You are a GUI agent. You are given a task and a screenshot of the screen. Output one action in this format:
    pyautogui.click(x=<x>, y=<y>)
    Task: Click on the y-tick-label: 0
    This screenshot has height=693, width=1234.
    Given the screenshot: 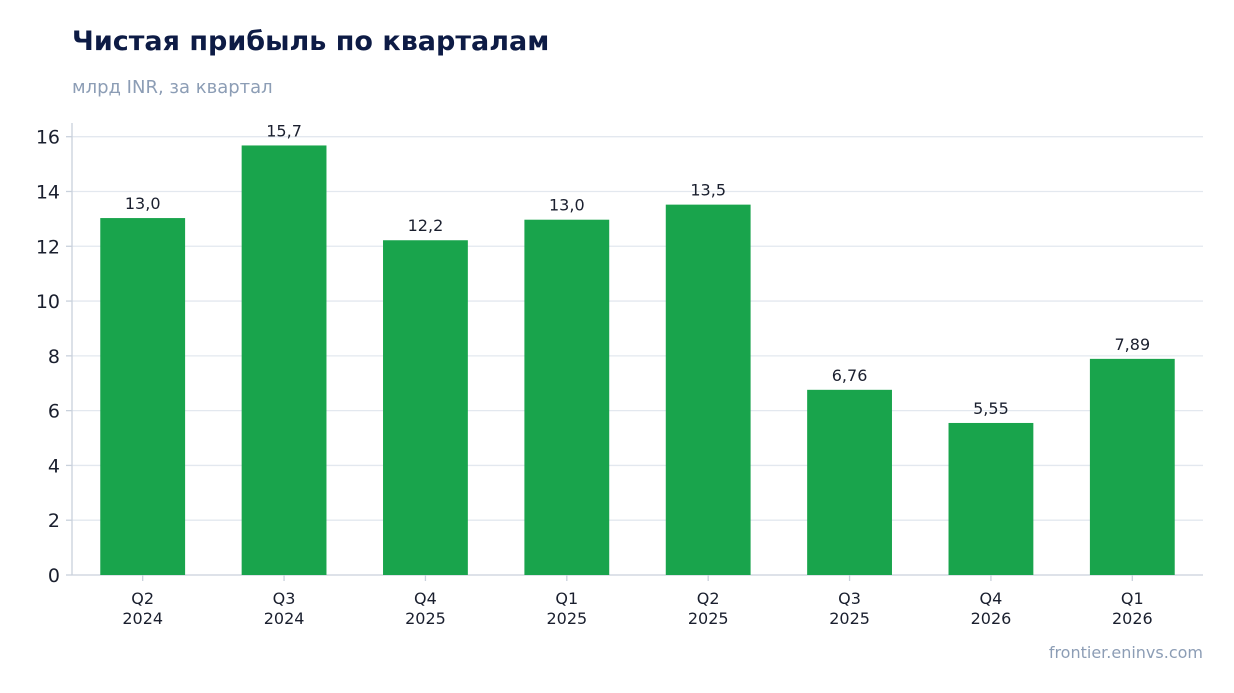 What is the action you would take?
    pyautogui.click(x=54, y=576)
    